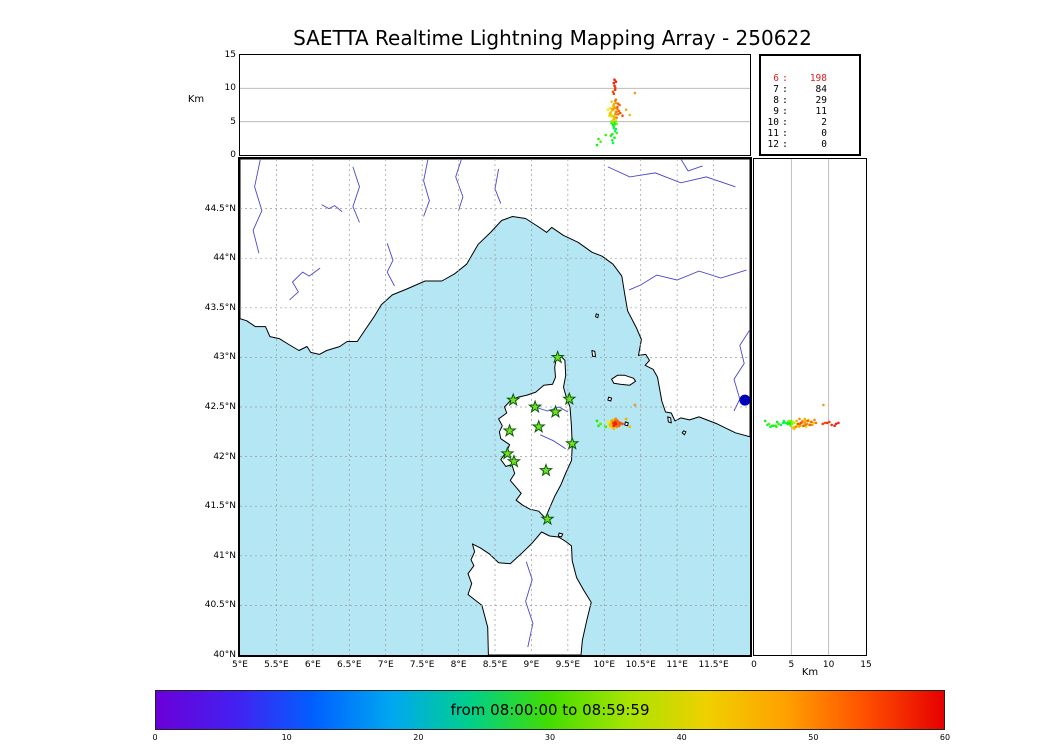  What do you see at coordinates (458, 665) in the screenshot?
I see `lon-tick-label: 8°E` at bounding box center [458, 665].